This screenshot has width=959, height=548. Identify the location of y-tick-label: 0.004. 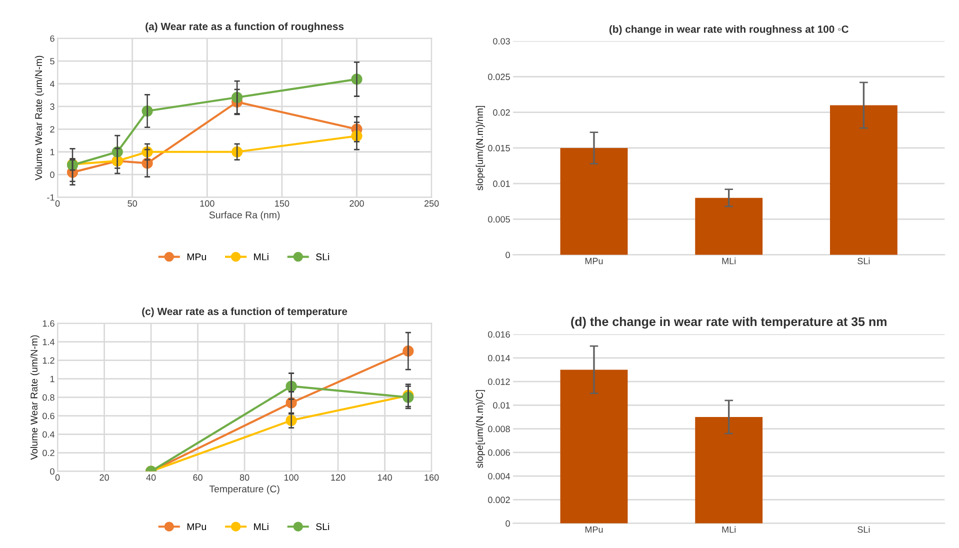
(499, 476).